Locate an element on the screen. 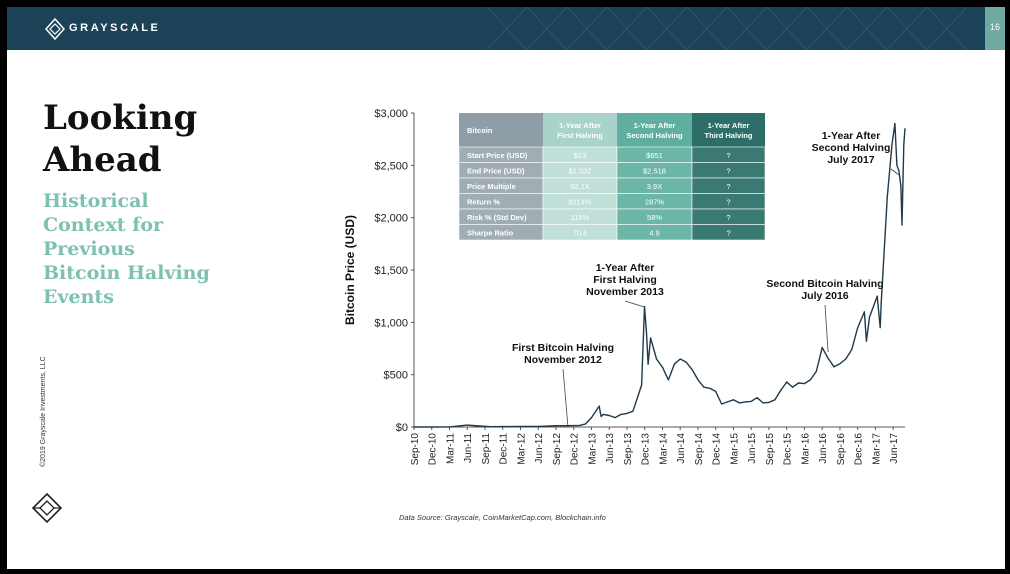 The height and width of the screenshot is (574, 1010). y-tick-label: $2,000 is located at coordinates (391, 219).